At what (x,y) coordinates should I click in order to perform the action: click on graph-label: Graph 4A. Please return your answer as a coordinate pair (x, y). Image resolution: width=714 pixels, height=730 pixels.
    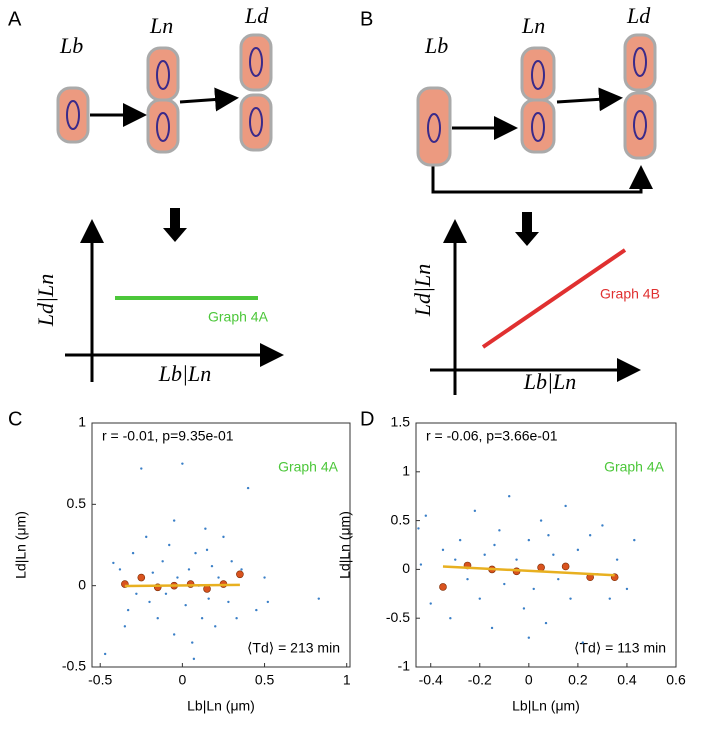
    Looking at the image, I should click on (238, 317).